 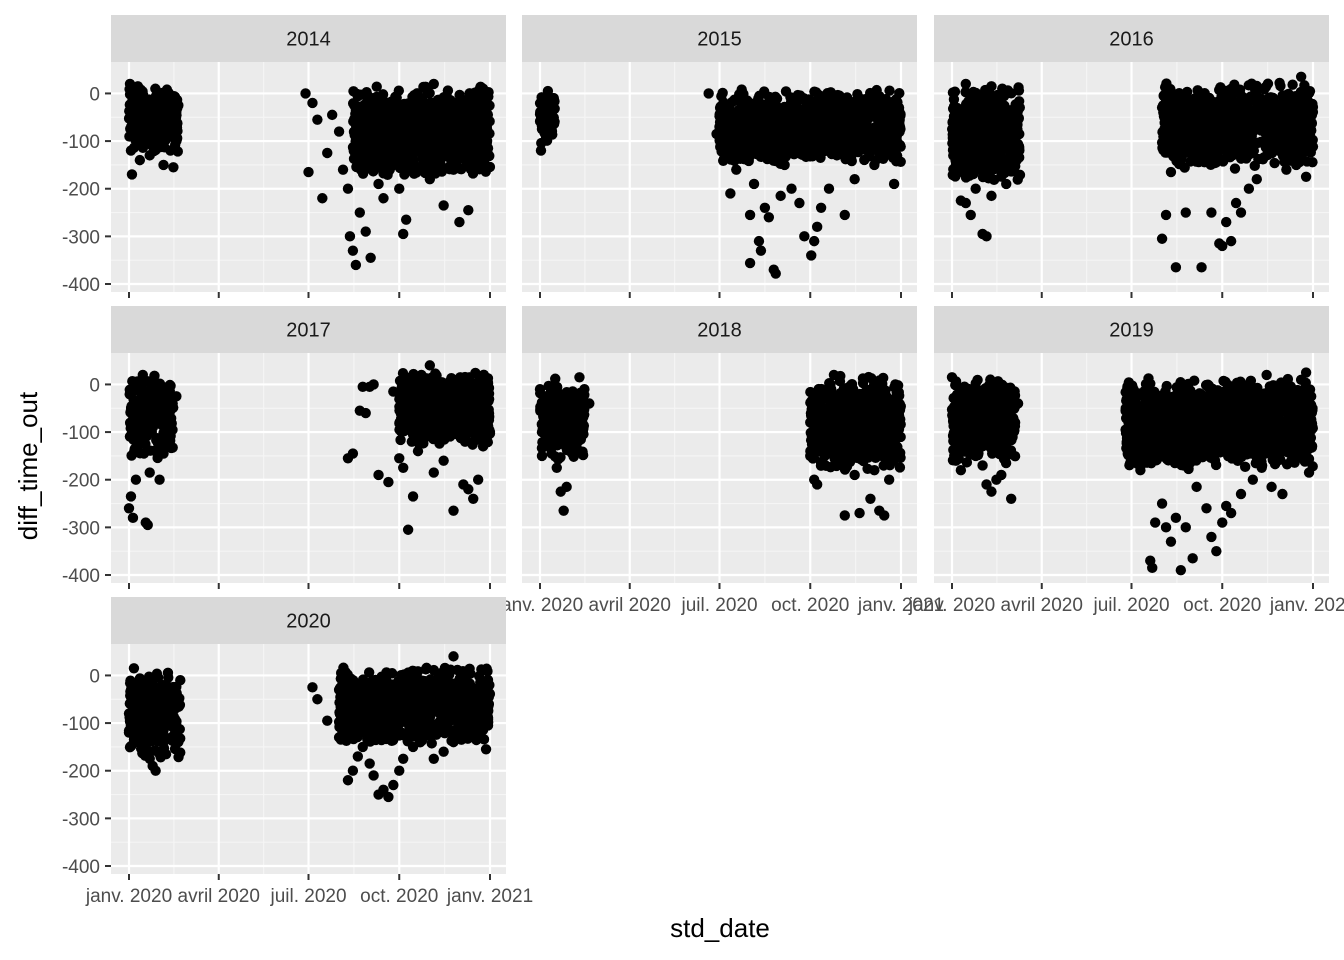 I want to click on y-tick-label: -200, so click(x=81, y=190).